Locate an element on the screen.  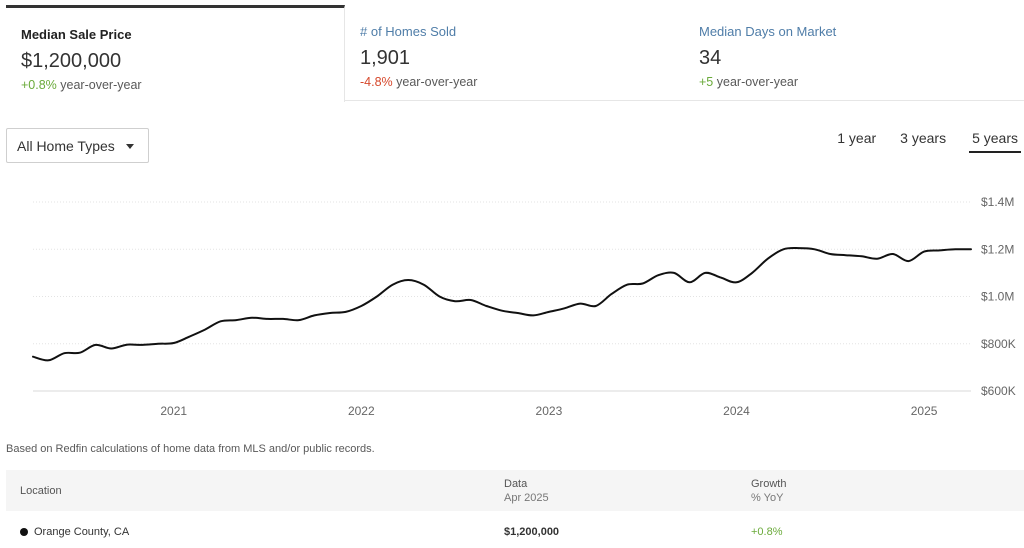
table-header: Location Data Apr 2025 Growth % YoY is located at coordinates (515, 490).